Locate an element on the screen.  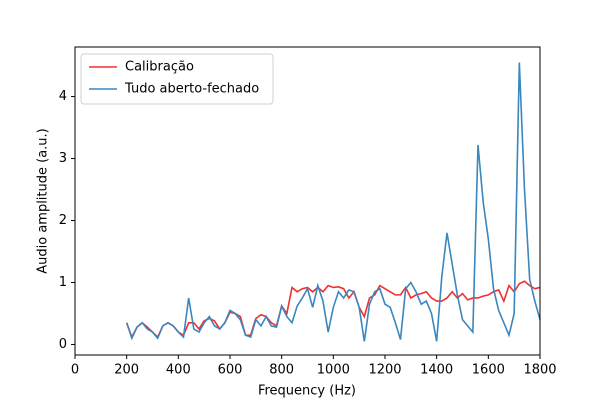
x-tick-label: 200 is located at coordinates (126, 370).